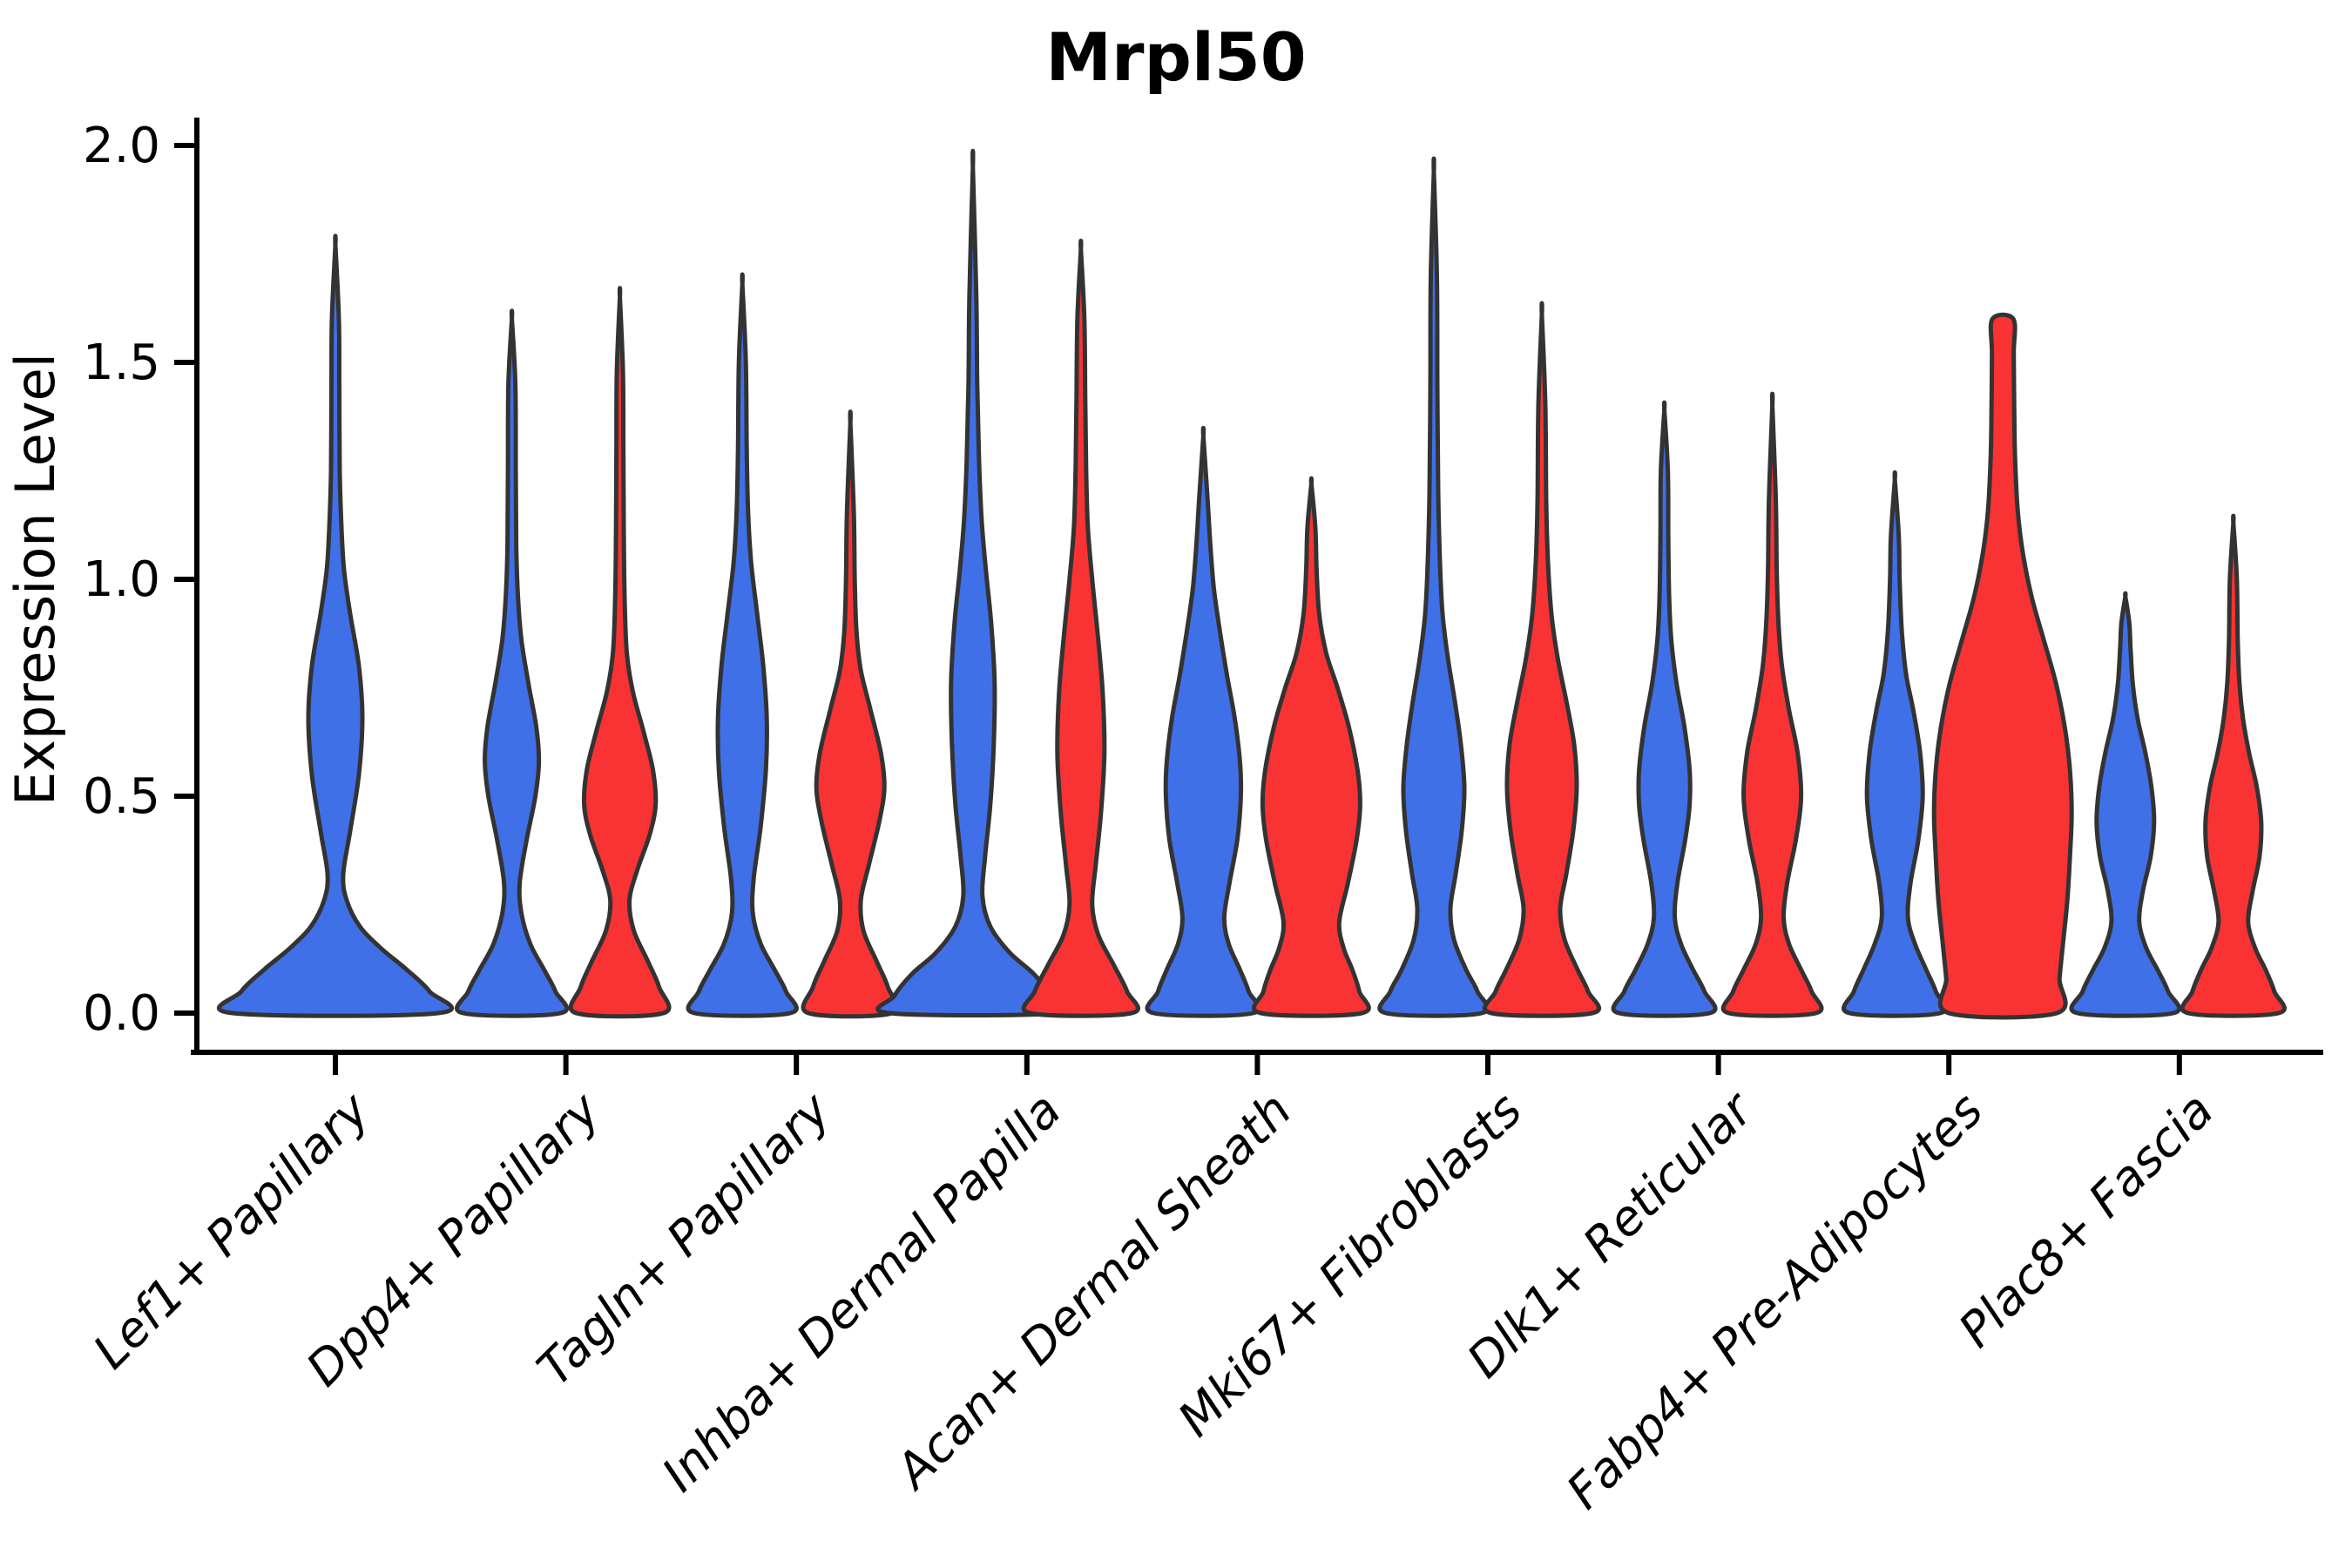  Describe the element at coordinates (121, 146) in the screenshot. I see `y-tick-label-2.0: 2.0` at that location.